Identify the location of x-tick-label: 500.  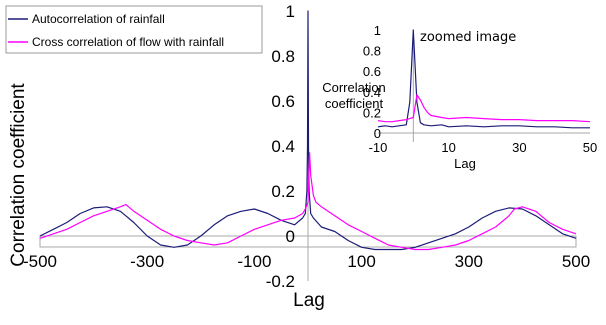
(576, 261).